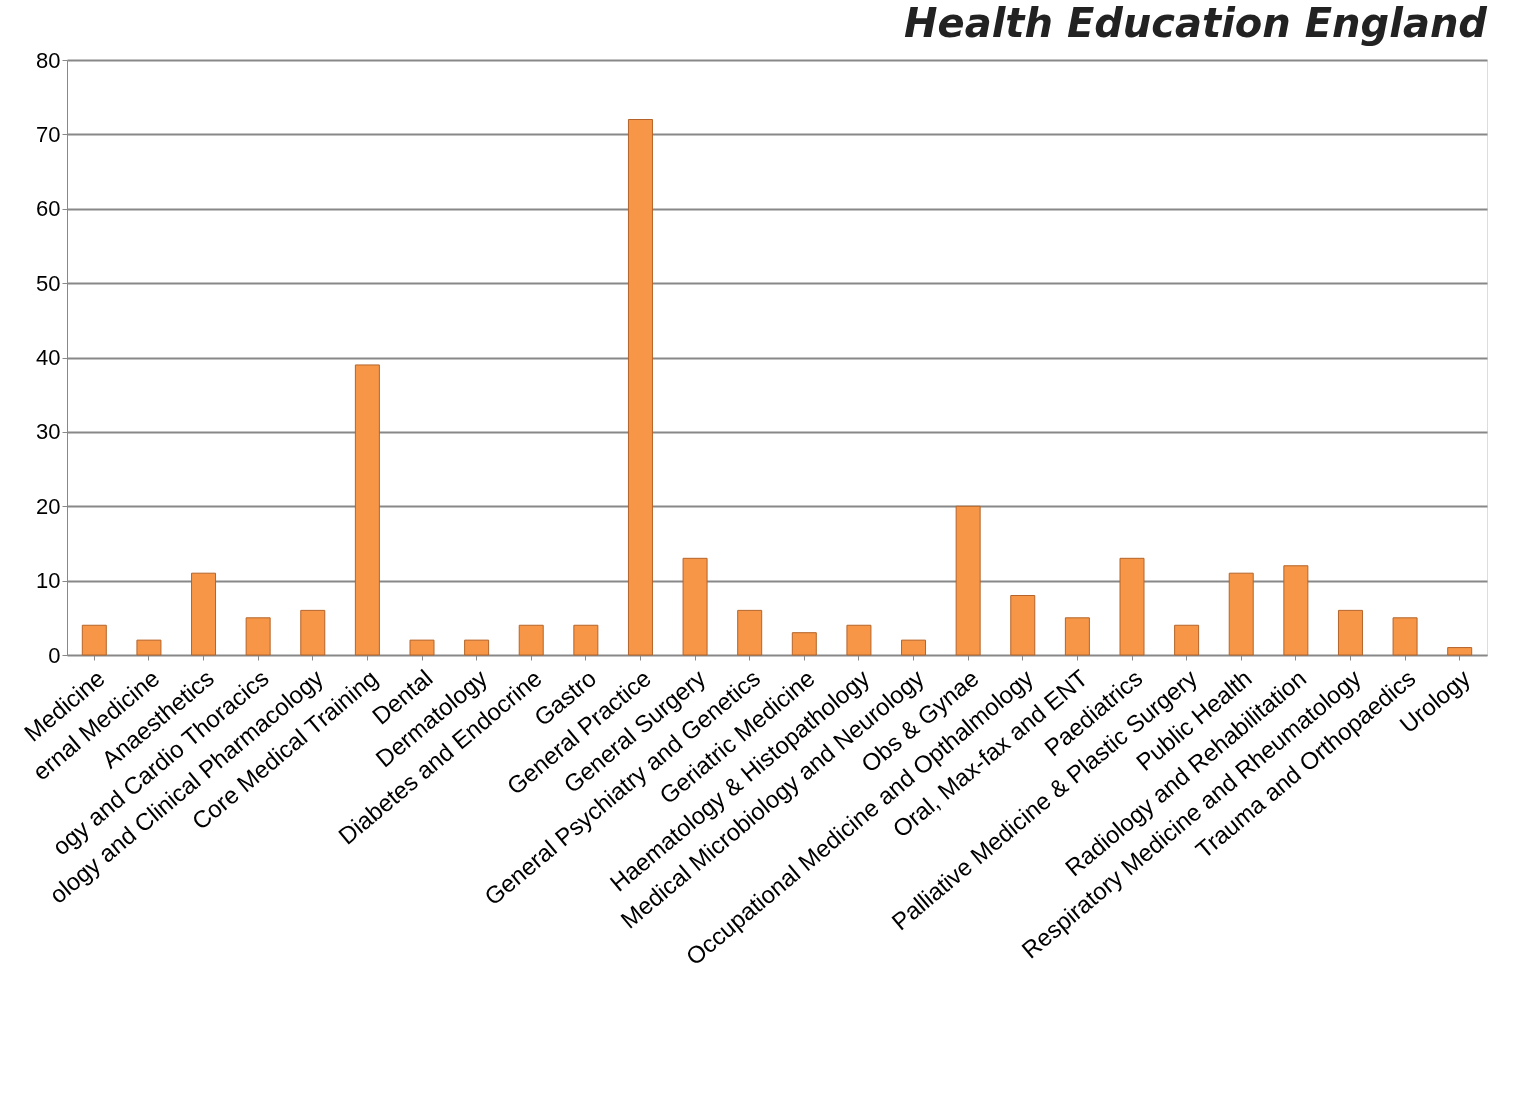 This screenshot has width=1540, height=1106. Describe the element at coordinates (48, 432) in the screenshot. I see `y-tick-label: 30` at that location.